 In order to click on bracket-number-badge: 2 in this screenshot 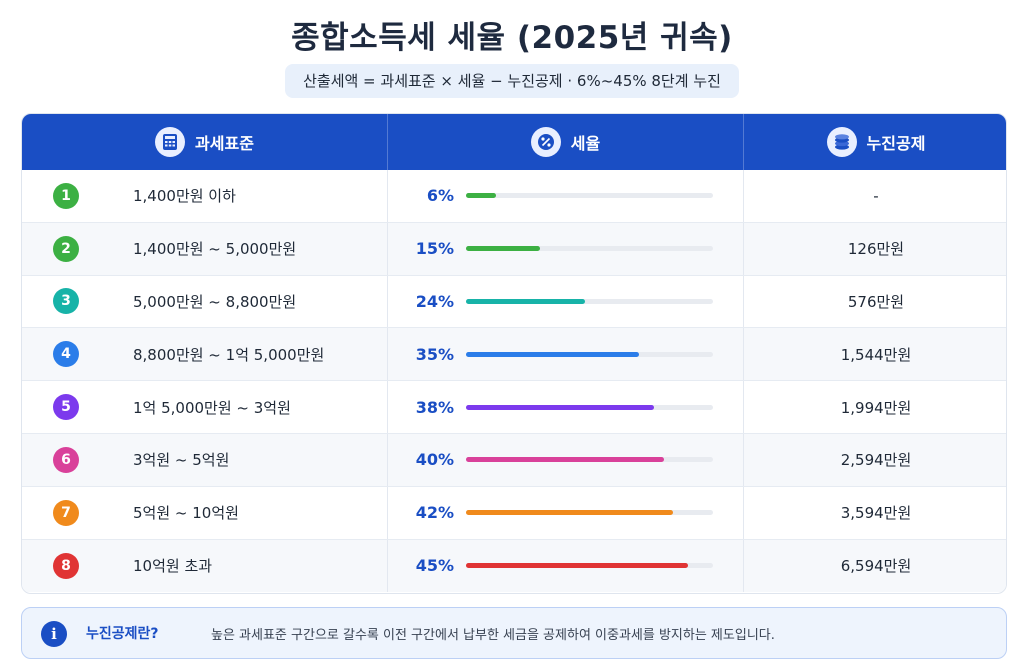, I will do `click(66, 248)`.